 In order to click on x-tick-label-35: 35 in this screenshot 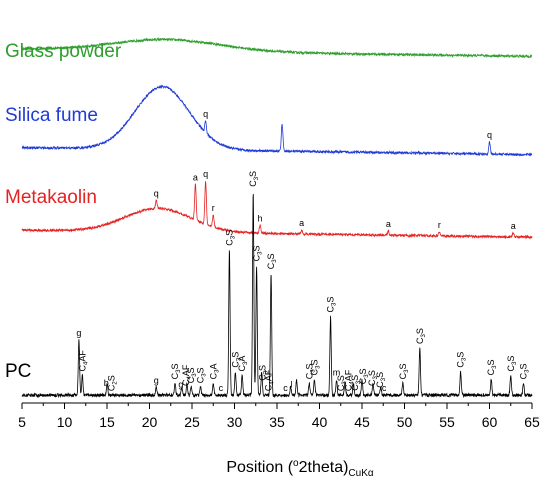, I will do `click(277, 422)`.